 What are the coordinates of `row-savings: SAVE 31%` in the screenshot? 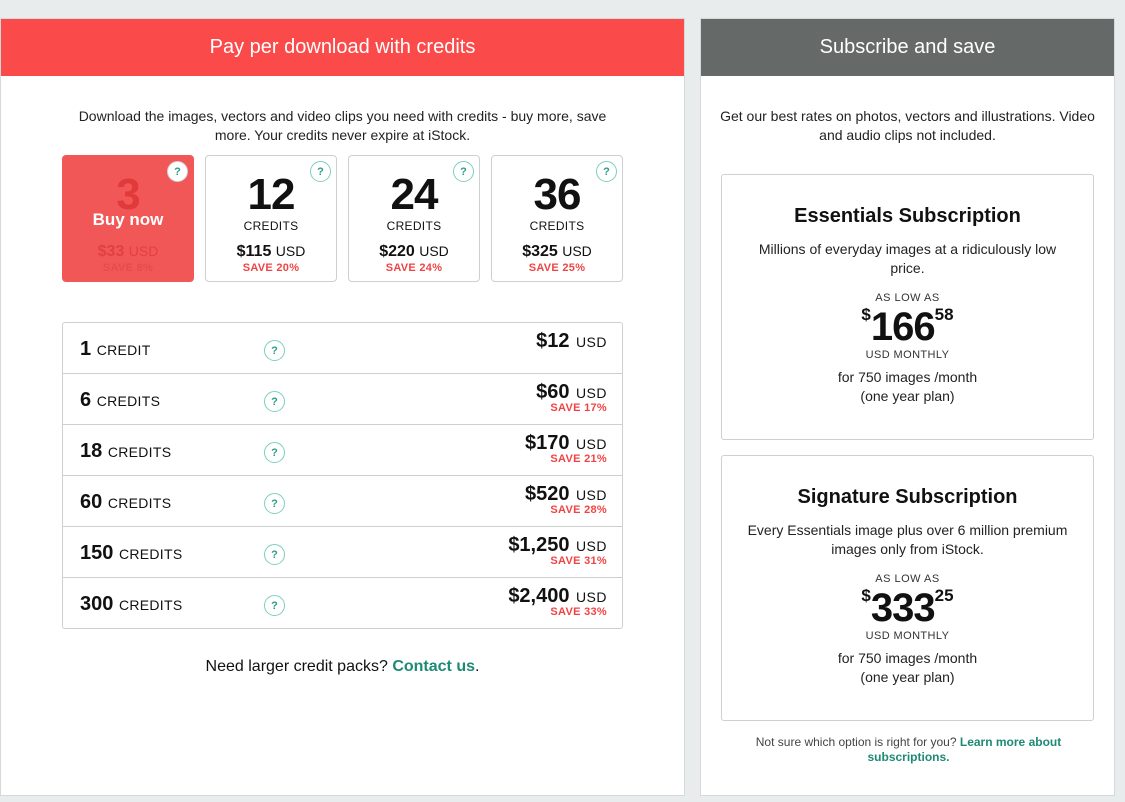 It's located at (578, 561).